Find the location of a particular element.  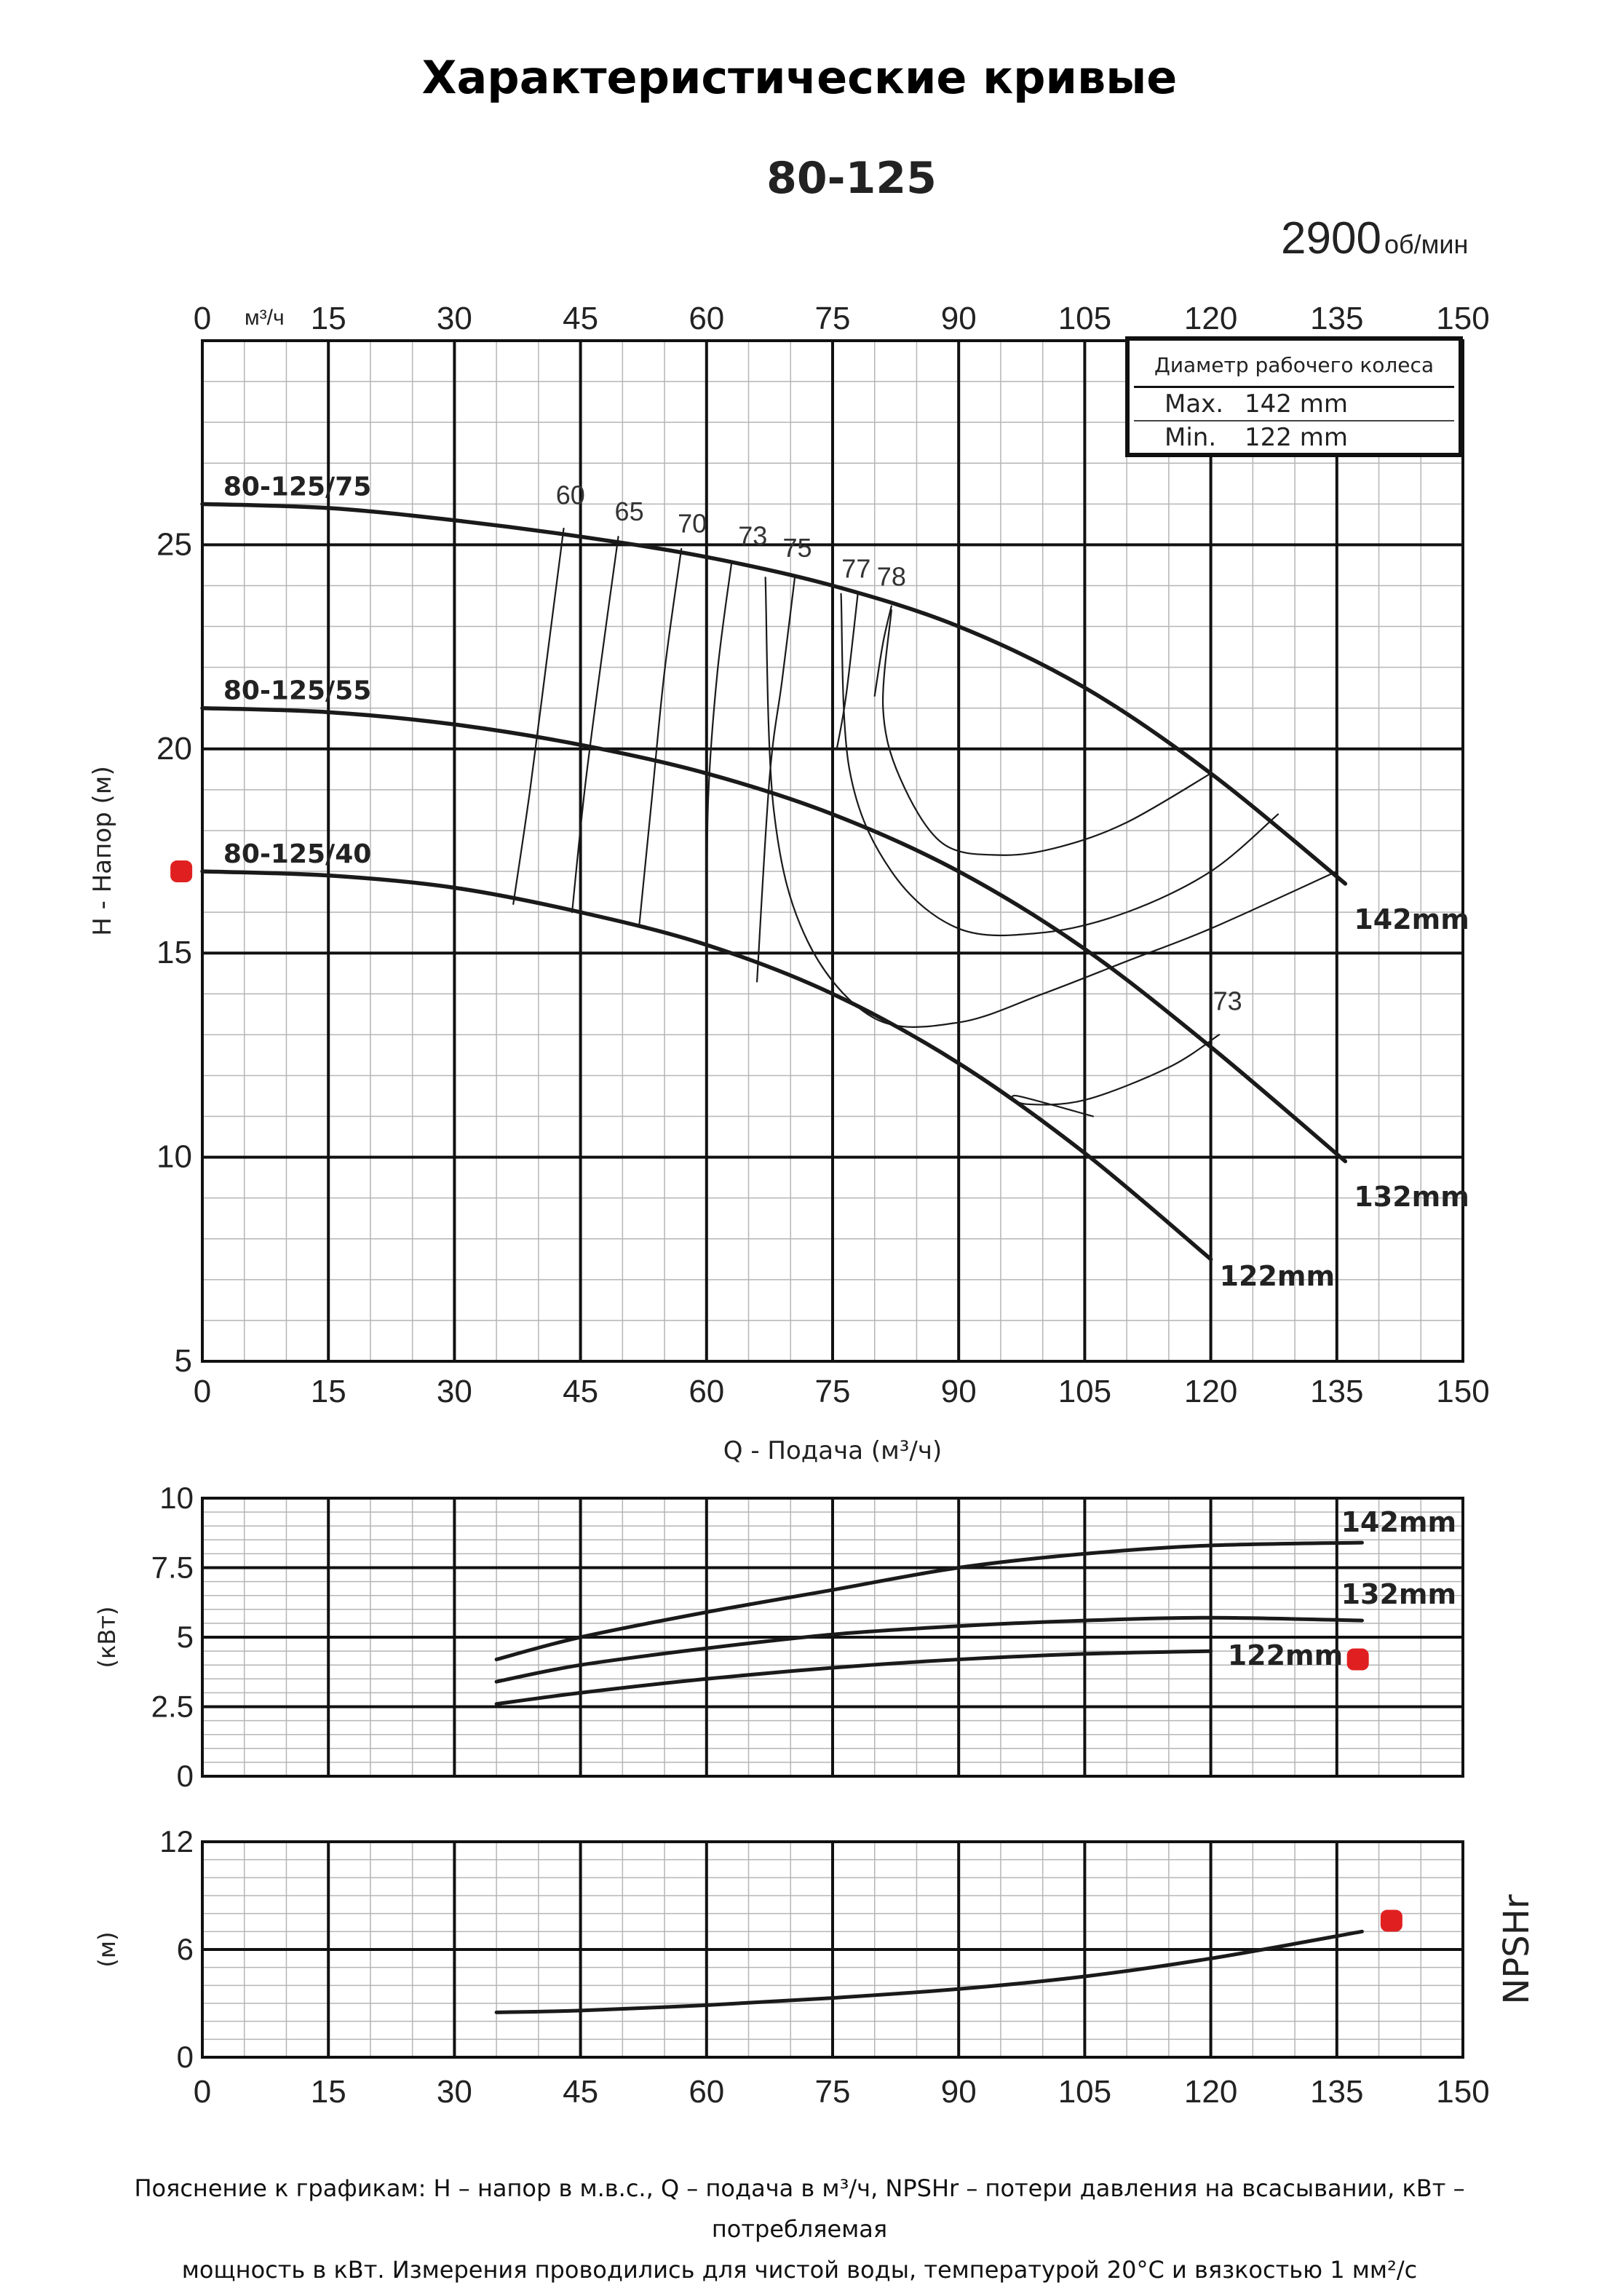

efficiency-label: 75 is located at coordinates (797, 548).